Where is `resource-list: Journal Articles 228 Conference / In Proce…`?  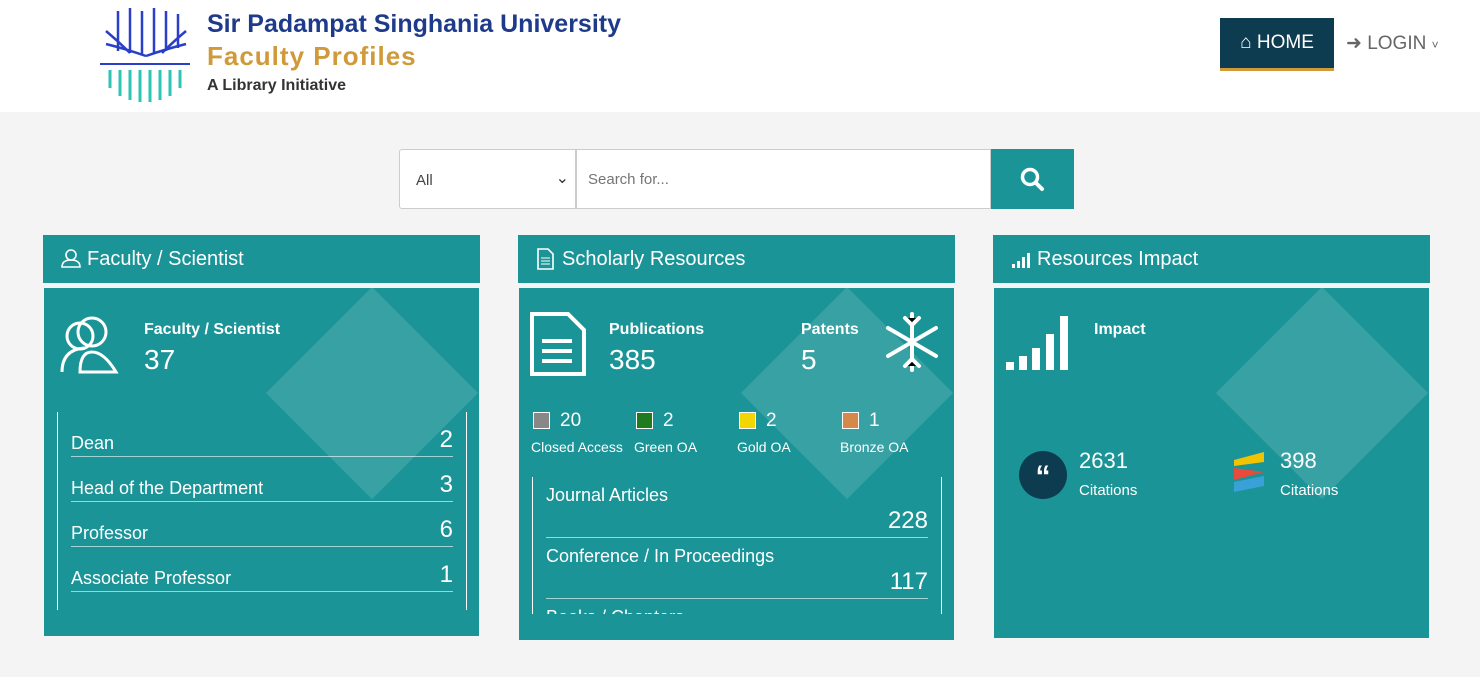 resource-list: Journal Articles 228 Conference / In Proce… is located at coordinates (737, 545).